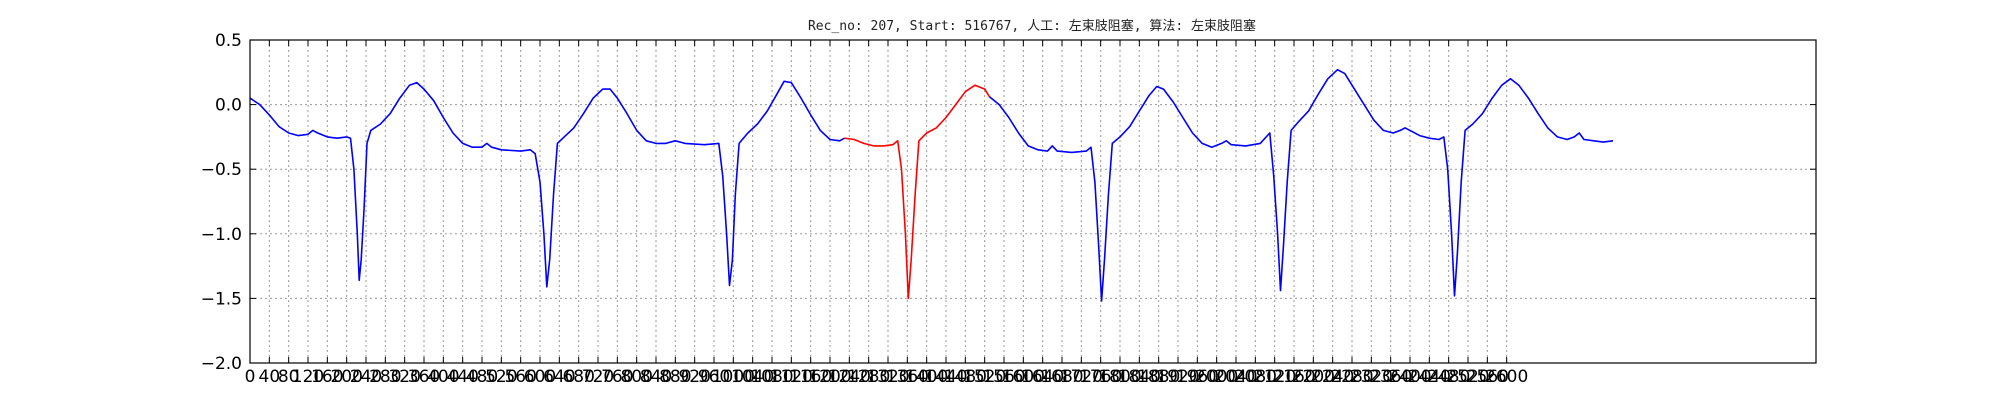 This screenshot has width=2000, height=400. Describe the element at coordinates (1506, 377) in the screenshot. I see `x-tick-label: 2600` at that location.